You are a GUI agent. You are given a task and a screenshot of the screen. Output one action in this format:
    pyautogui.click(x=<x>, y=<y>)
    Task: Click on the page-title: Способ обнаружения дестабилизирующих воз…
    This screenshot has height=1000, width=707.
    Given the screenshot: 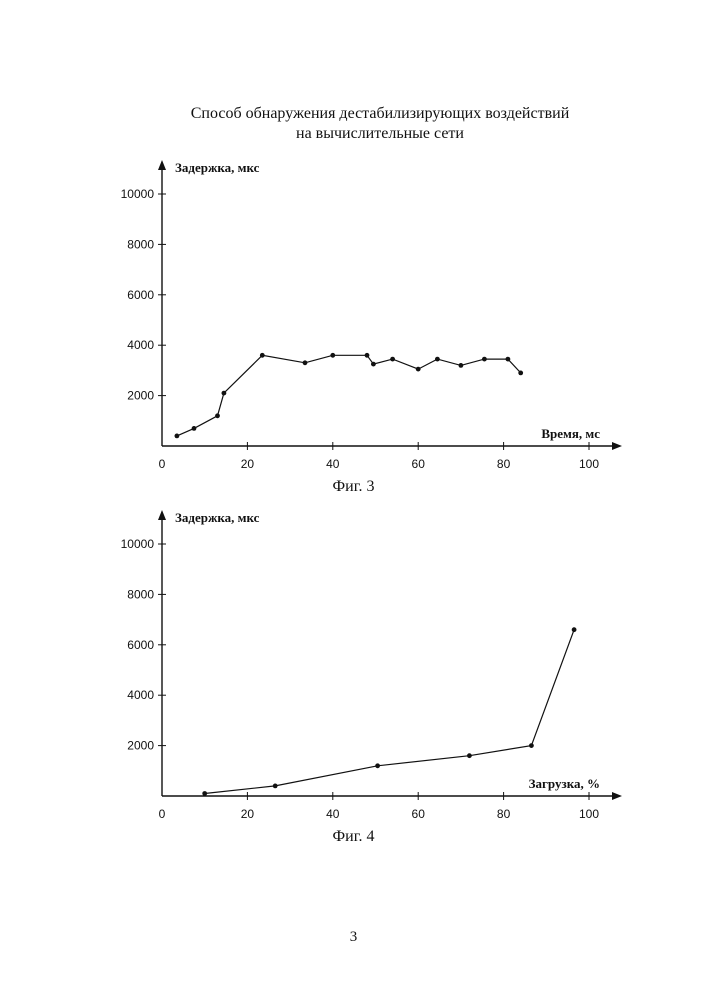 What is the action you would take?
    pyautogui.click(x=353, y=124)
    